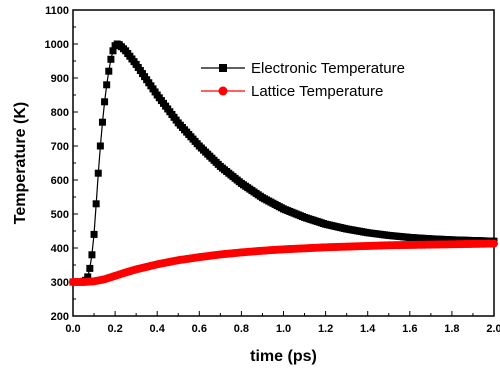 This screenshot has width=500, height=372. Describe the element at coordinates (60, 283) in the screenshot. I see `y-tick-label: 300` at that location.